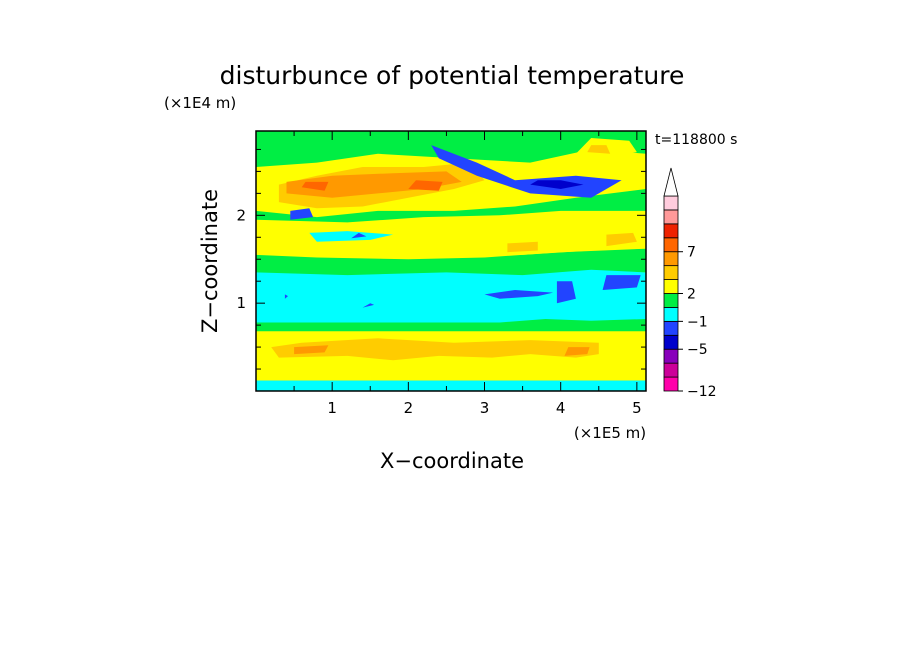 The height and width of the screenshot is (654, 904). What do you see at coordinates (697, 350) in the screenshot?
I see `colorbar-label: −5` at bounding box center [697, 350].